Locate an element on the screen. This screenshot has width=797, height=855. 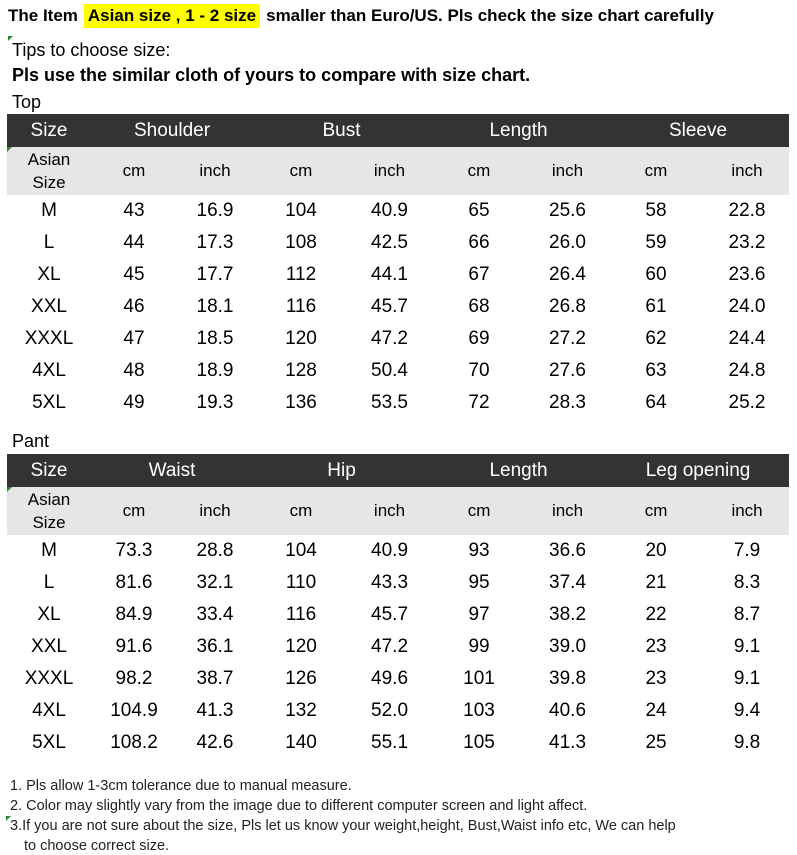
pant-header-row: Size Waist Hip Length Leg opening is located at coordinates (398, 470).